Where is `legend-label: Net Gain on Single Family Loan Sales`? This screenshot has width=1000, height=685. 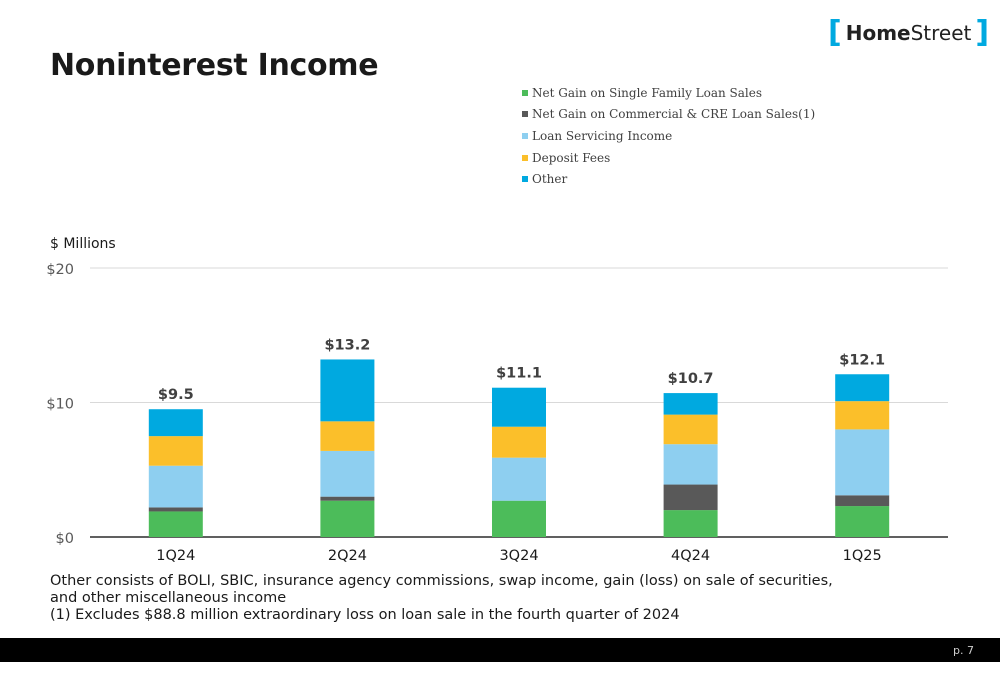 legend-label: Net Gain on Single Family Loan Sales is located at coordinates (647, 92).